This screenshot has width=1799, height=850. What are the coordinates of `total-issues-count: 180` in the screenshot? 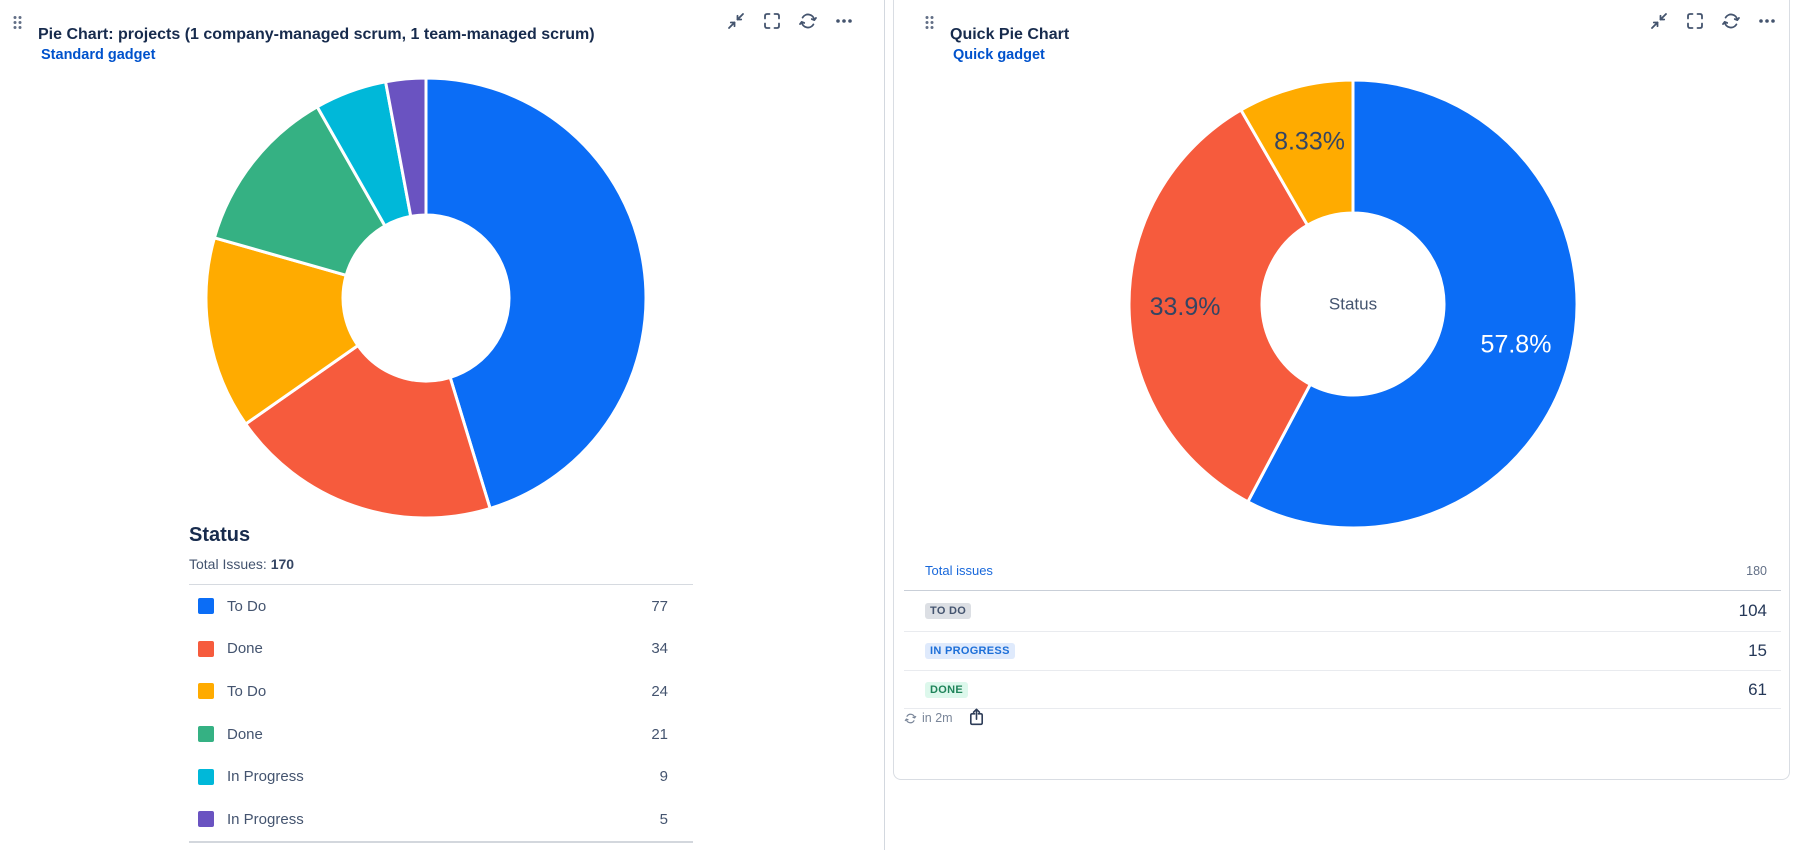 It's located at (1756, 570).